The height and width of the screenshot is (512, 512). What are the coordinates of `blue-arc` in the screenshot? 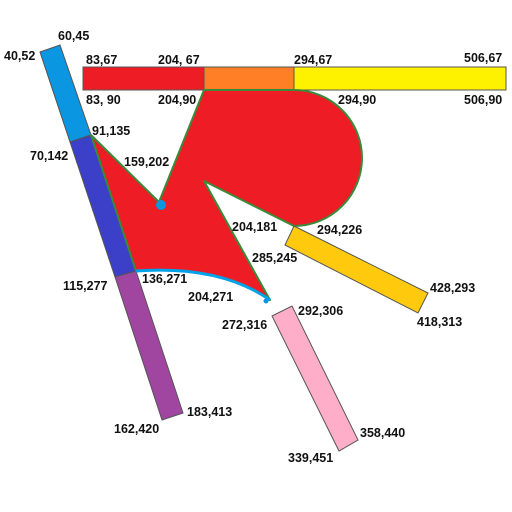 It's located at (203, 285).